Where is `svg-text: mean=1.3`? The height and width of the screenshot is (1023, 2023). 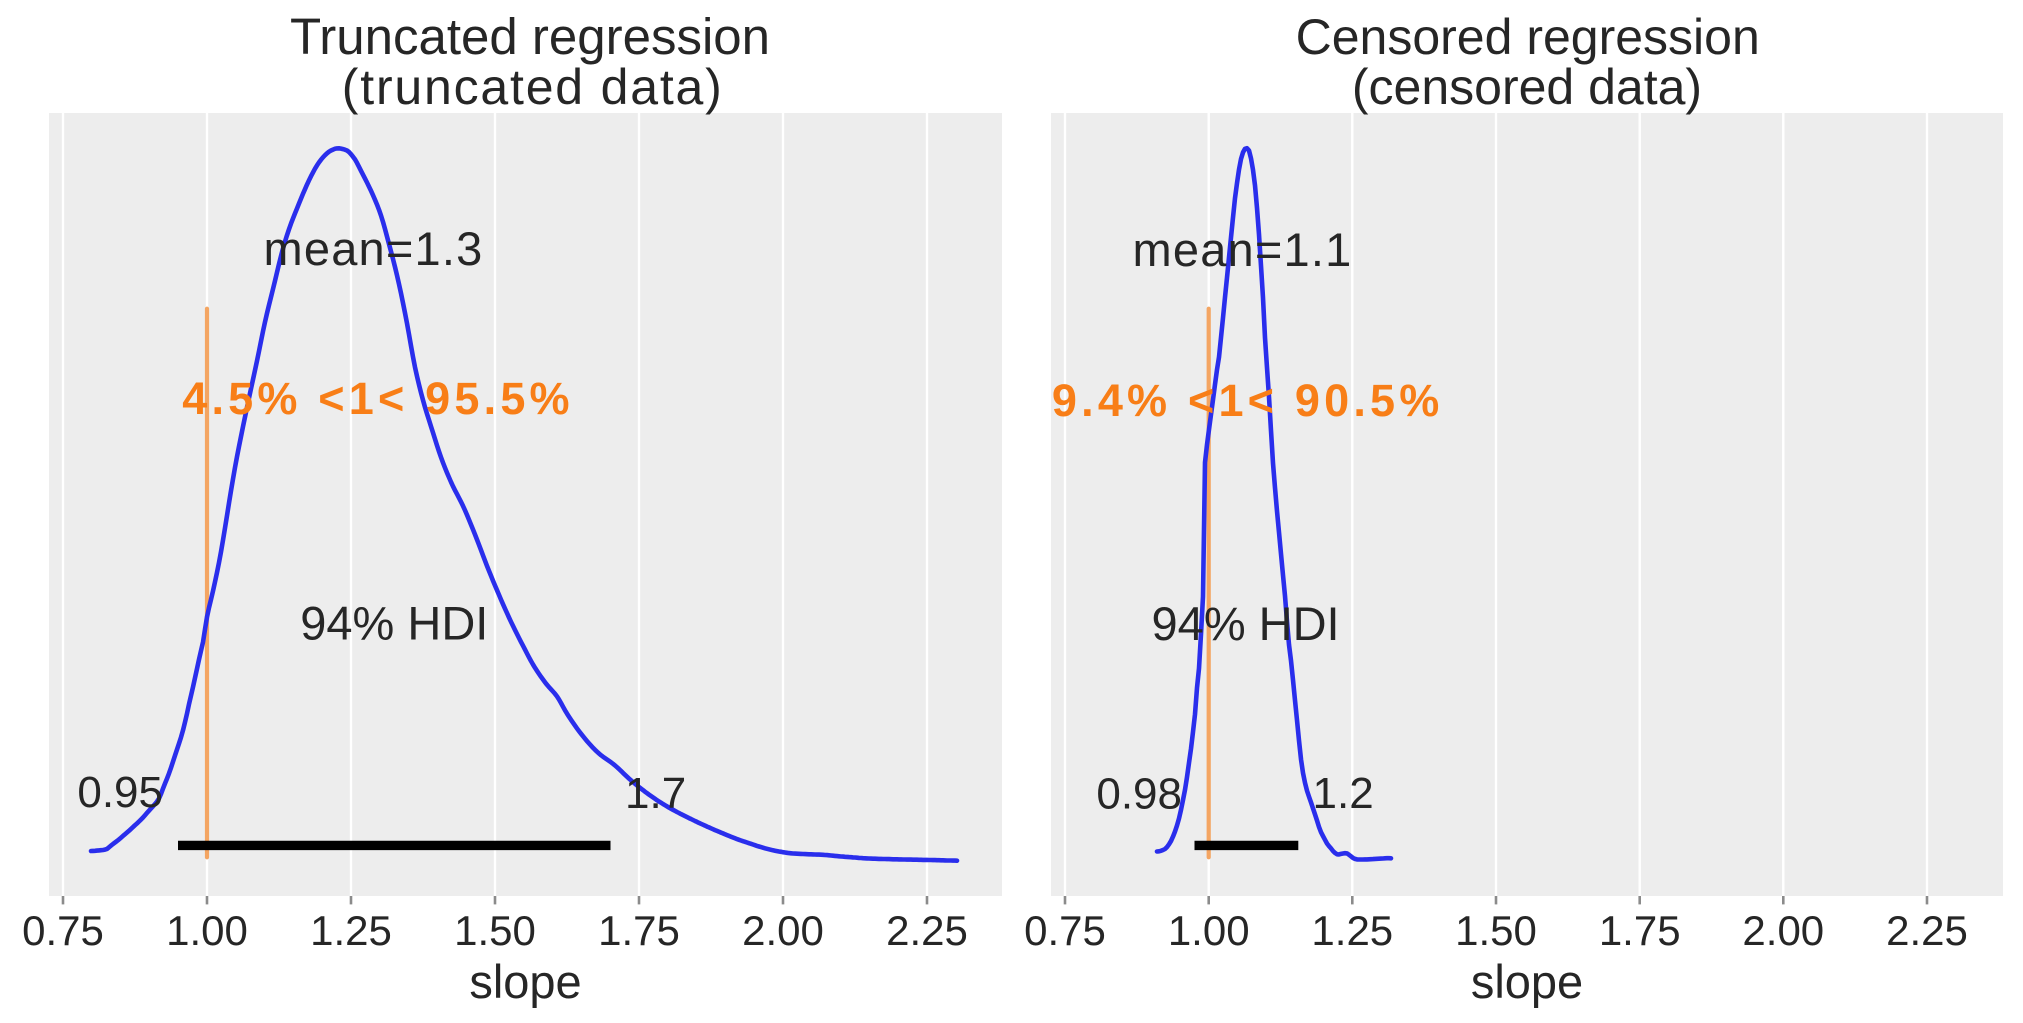
svg-text: mean=1.3 is located at coordinates (374, 248).